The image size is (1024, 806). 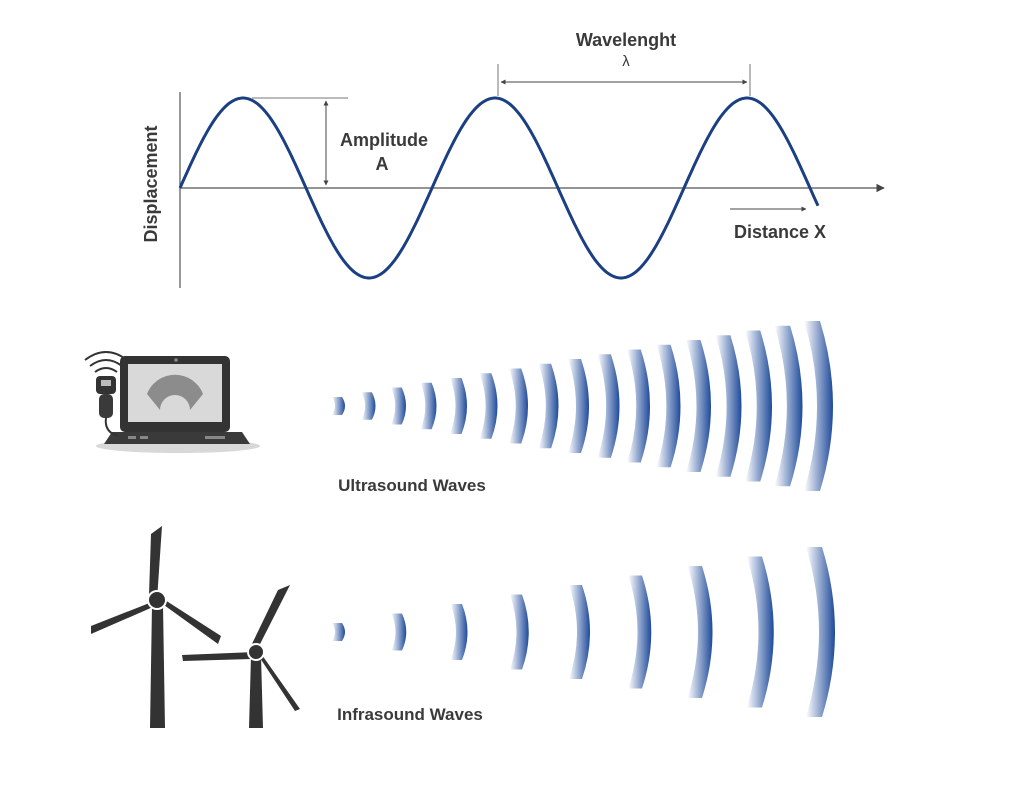 I want to click on ultrasound-label: Ultrasound Waves, so click(x=412, y=485).